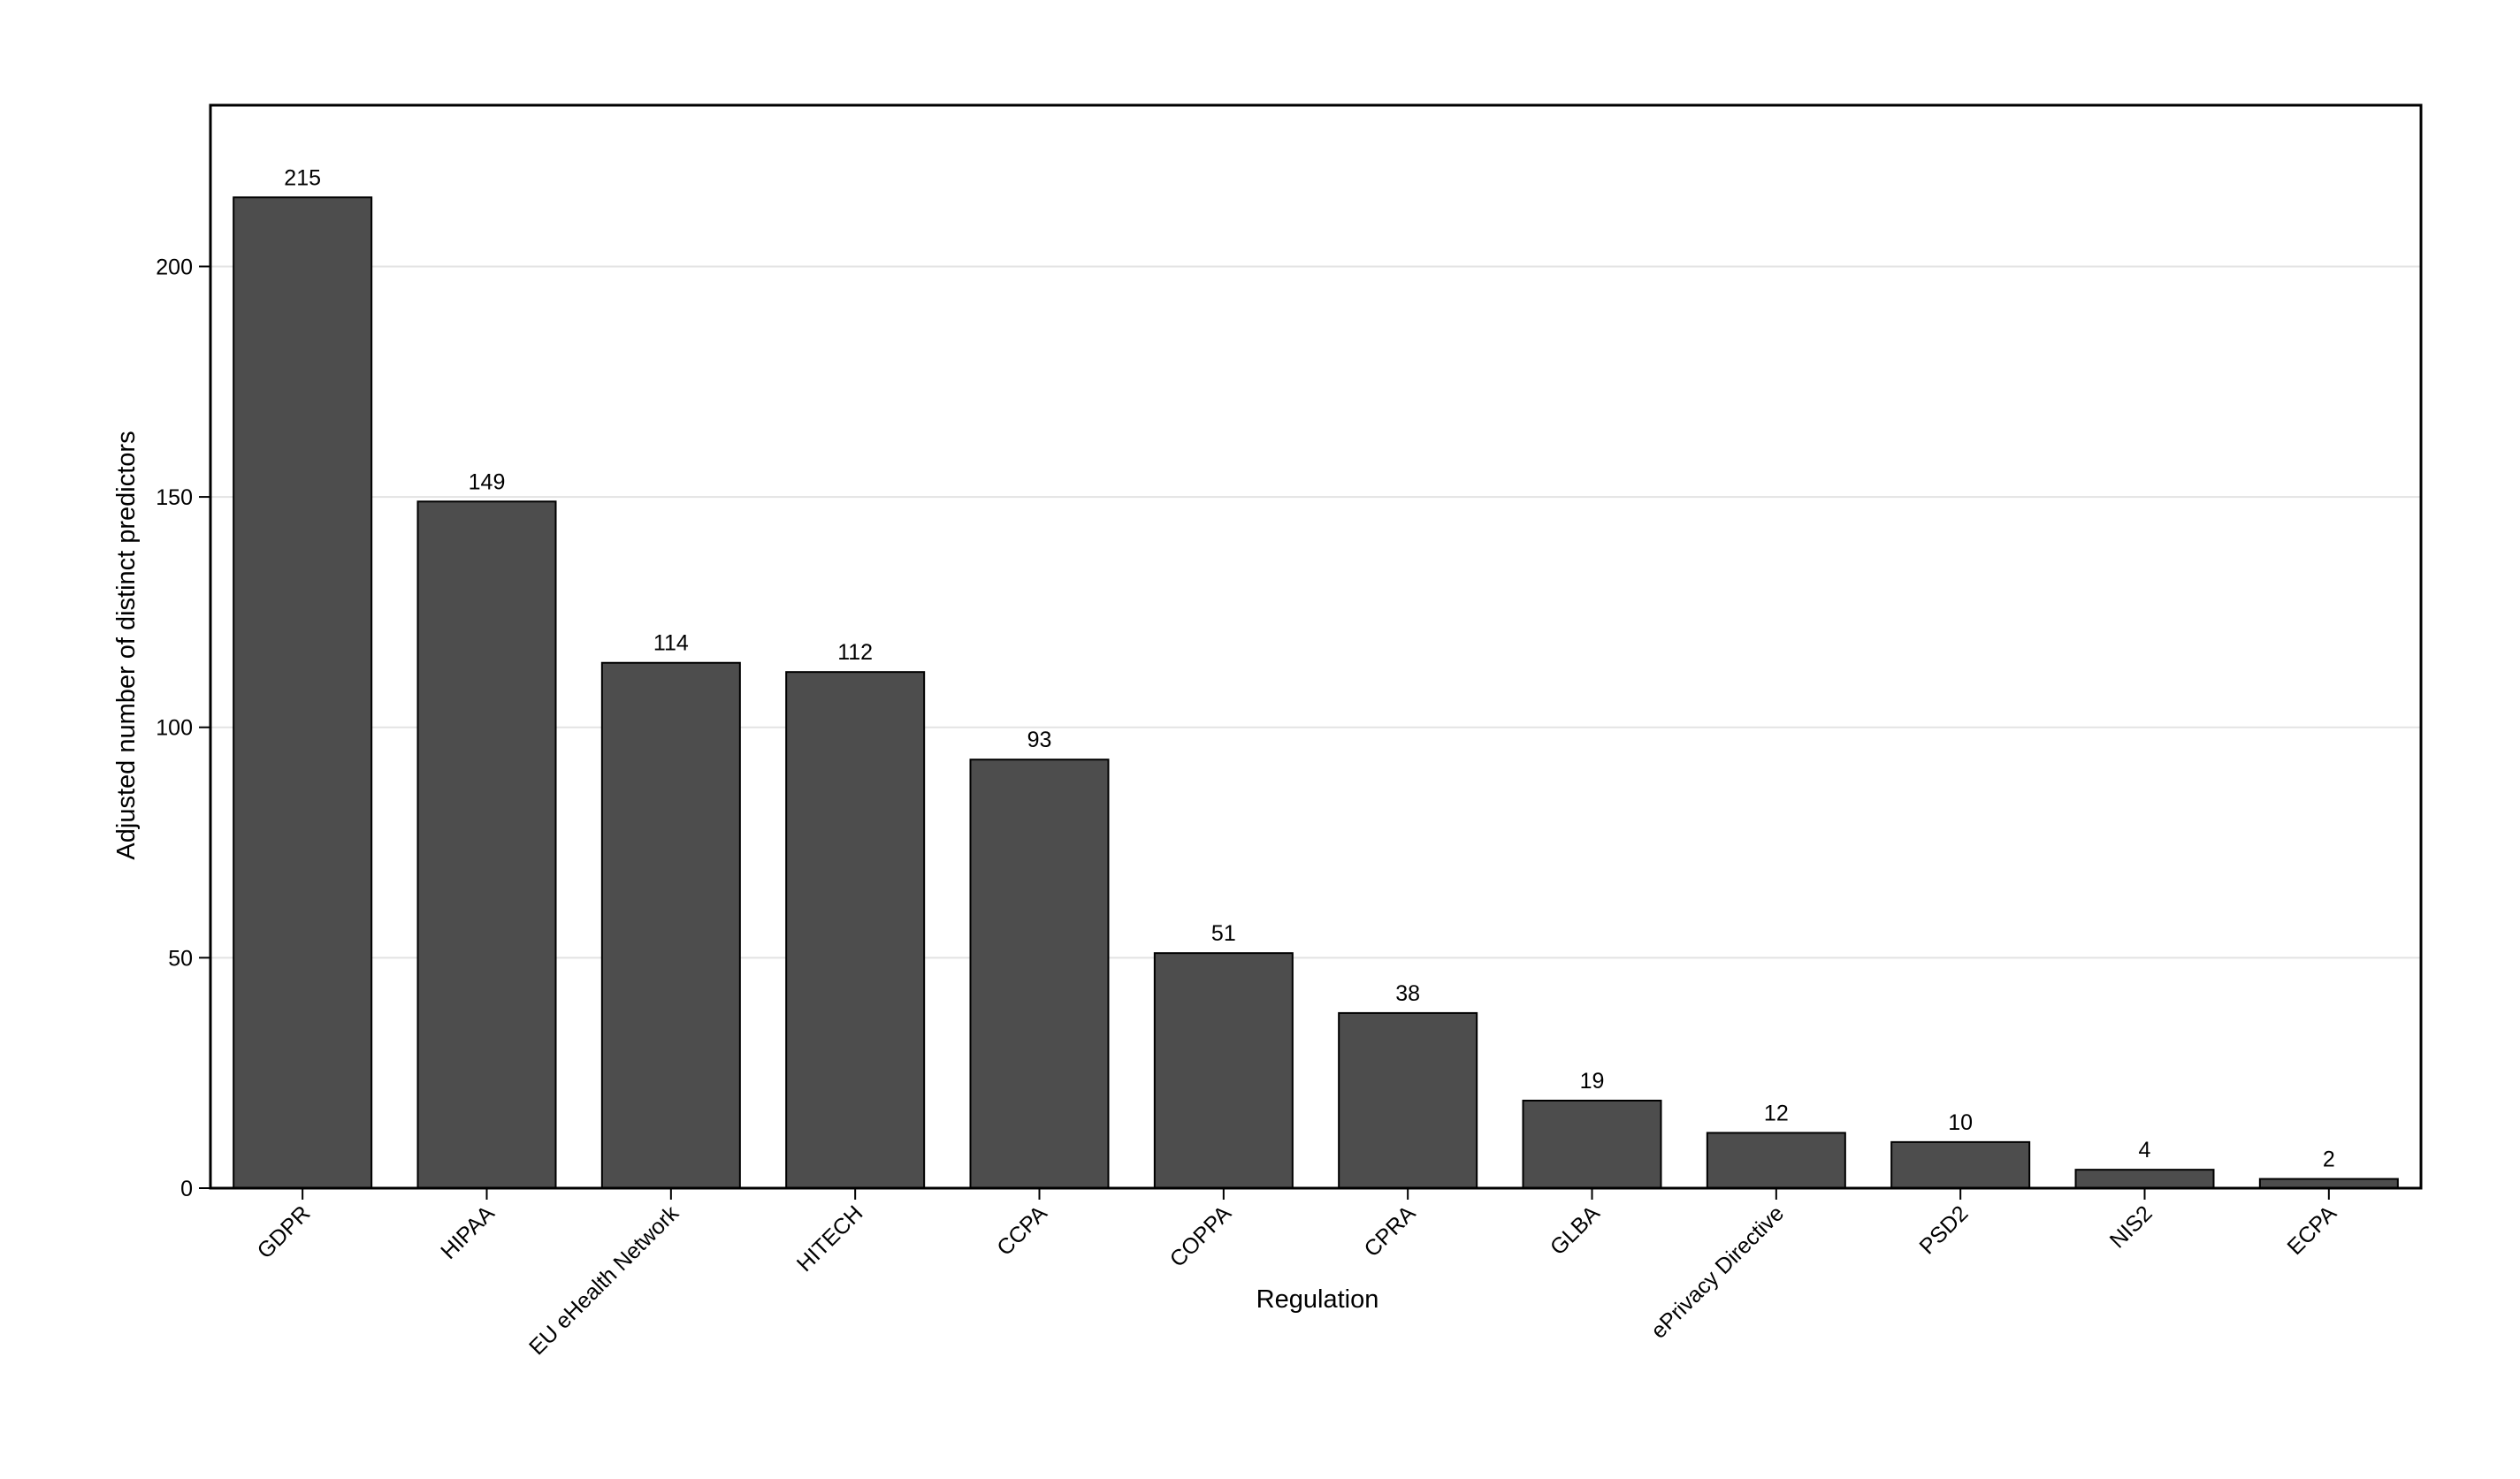 The image size is (2520, 1479). Describe the element at coordinates (126, 645) in the screenshot. I see `y-axis-title: Adjusted number of distinct predictors` at that location.